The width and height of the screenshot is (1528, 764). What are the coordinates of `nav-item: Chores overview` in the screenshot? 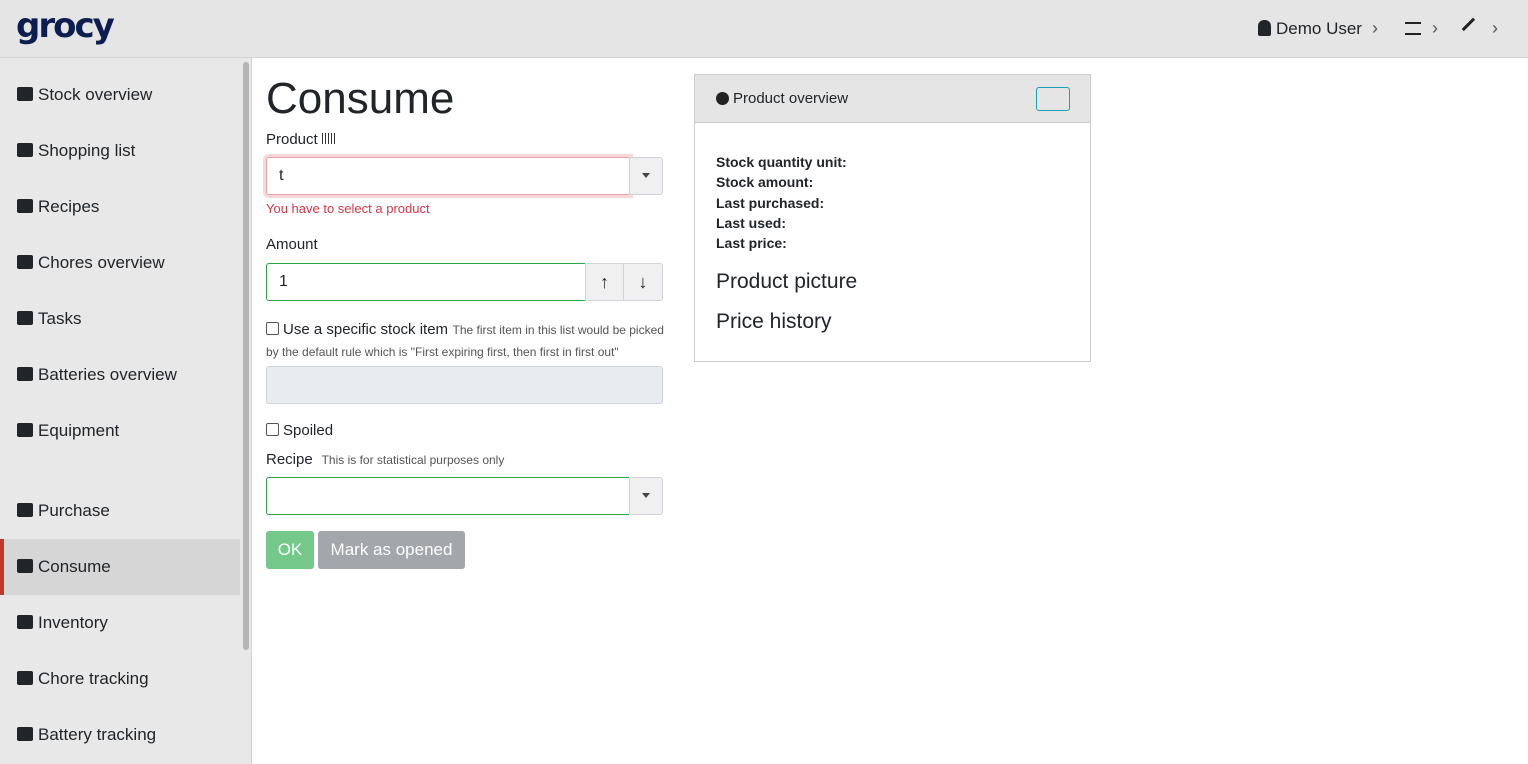 It's located at (120, 263).